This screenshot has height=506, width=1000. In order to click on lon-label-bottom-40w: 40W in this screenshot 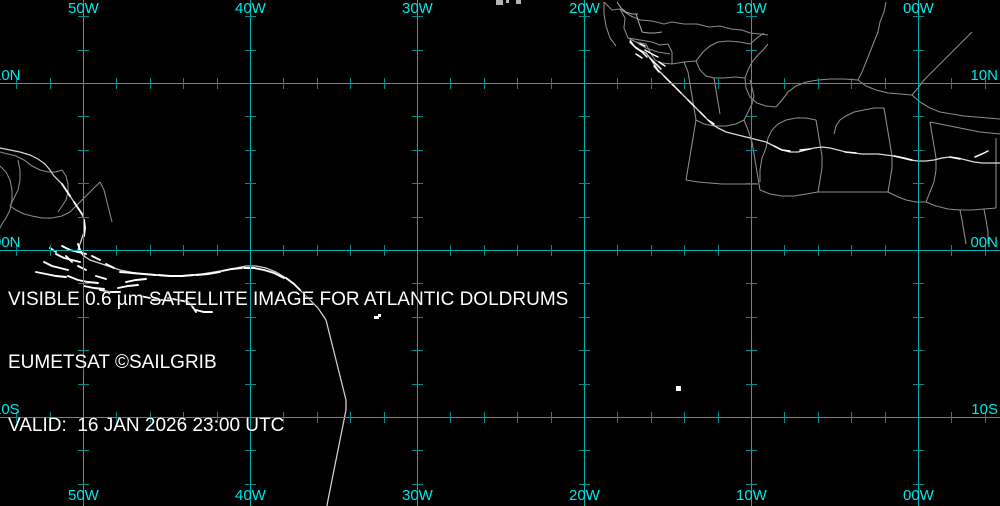, I will do `click(250, 495)`.